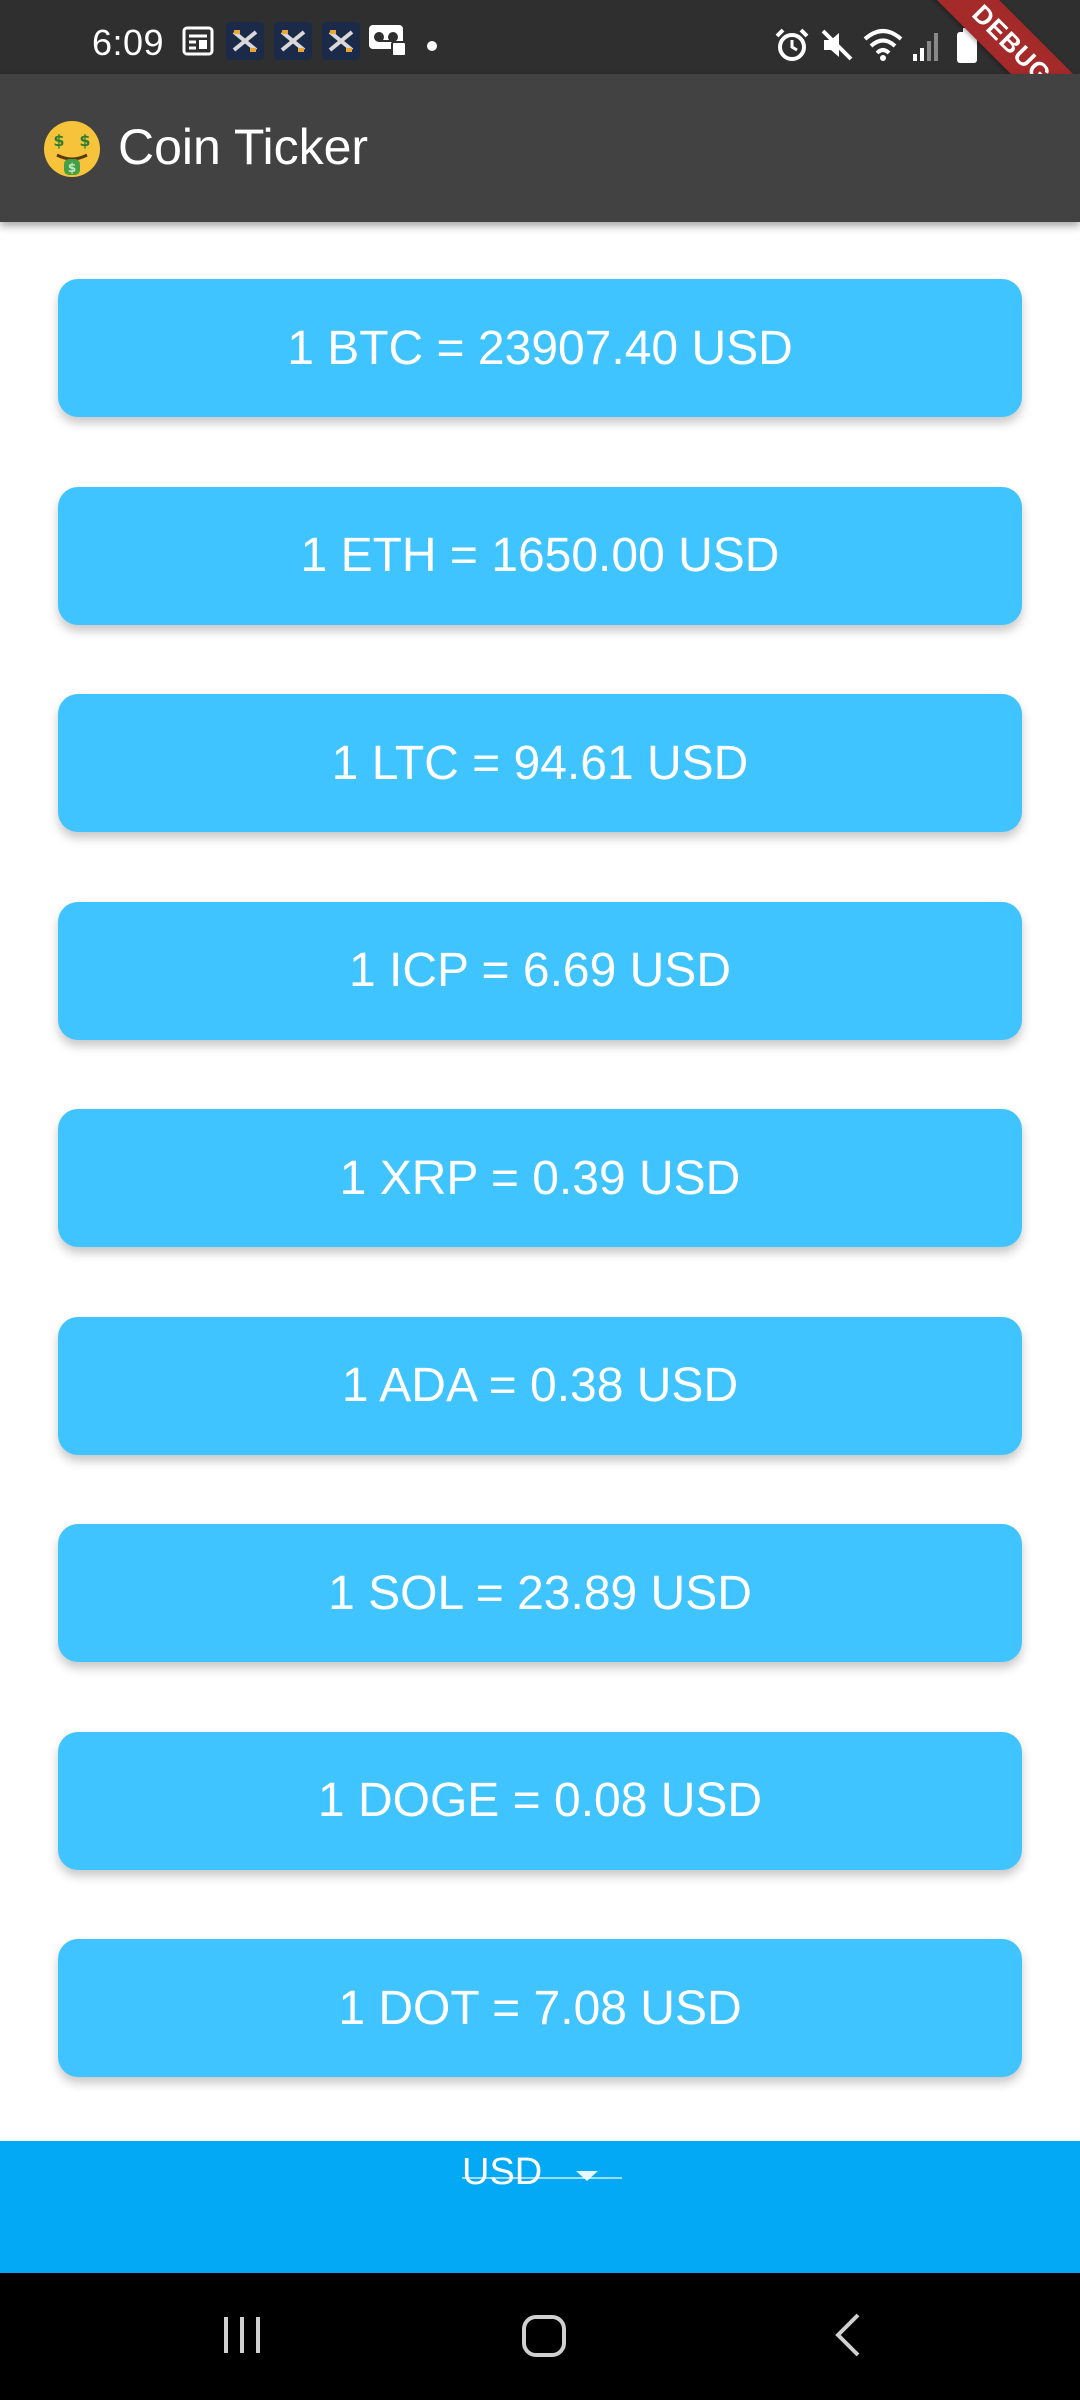 Image resolution: width=1080 pixels, height=2400 pixels. What do you see at coordinates (243, 147) in the screenshot?
I see `app-title: Coin Ticker` at bounding box center [243, 147].